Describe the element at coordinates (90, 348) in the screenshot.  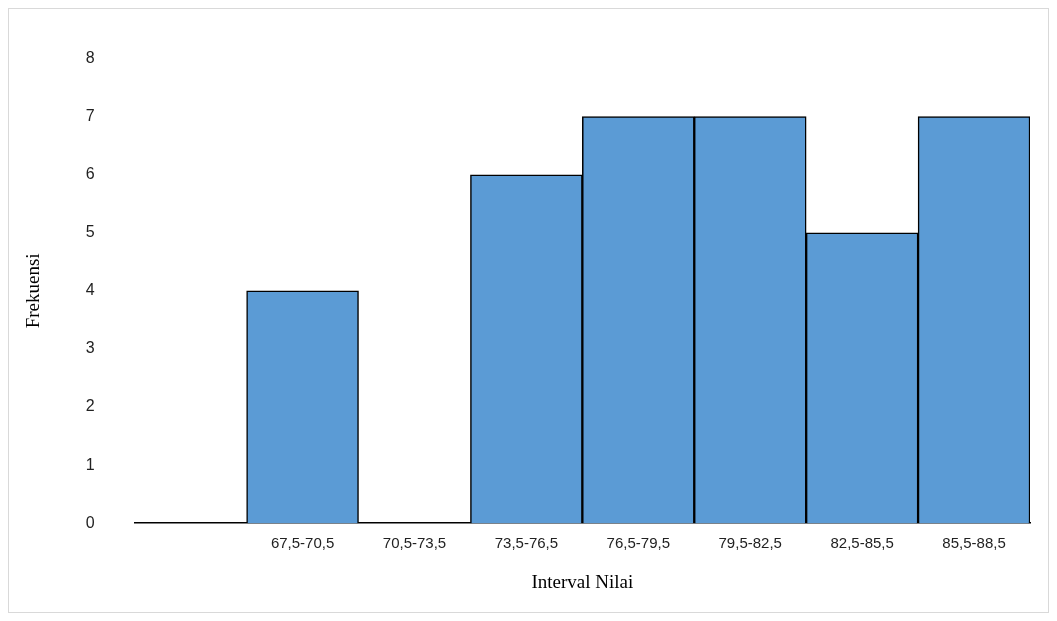
I see `y-tick-label: 3` at that location.